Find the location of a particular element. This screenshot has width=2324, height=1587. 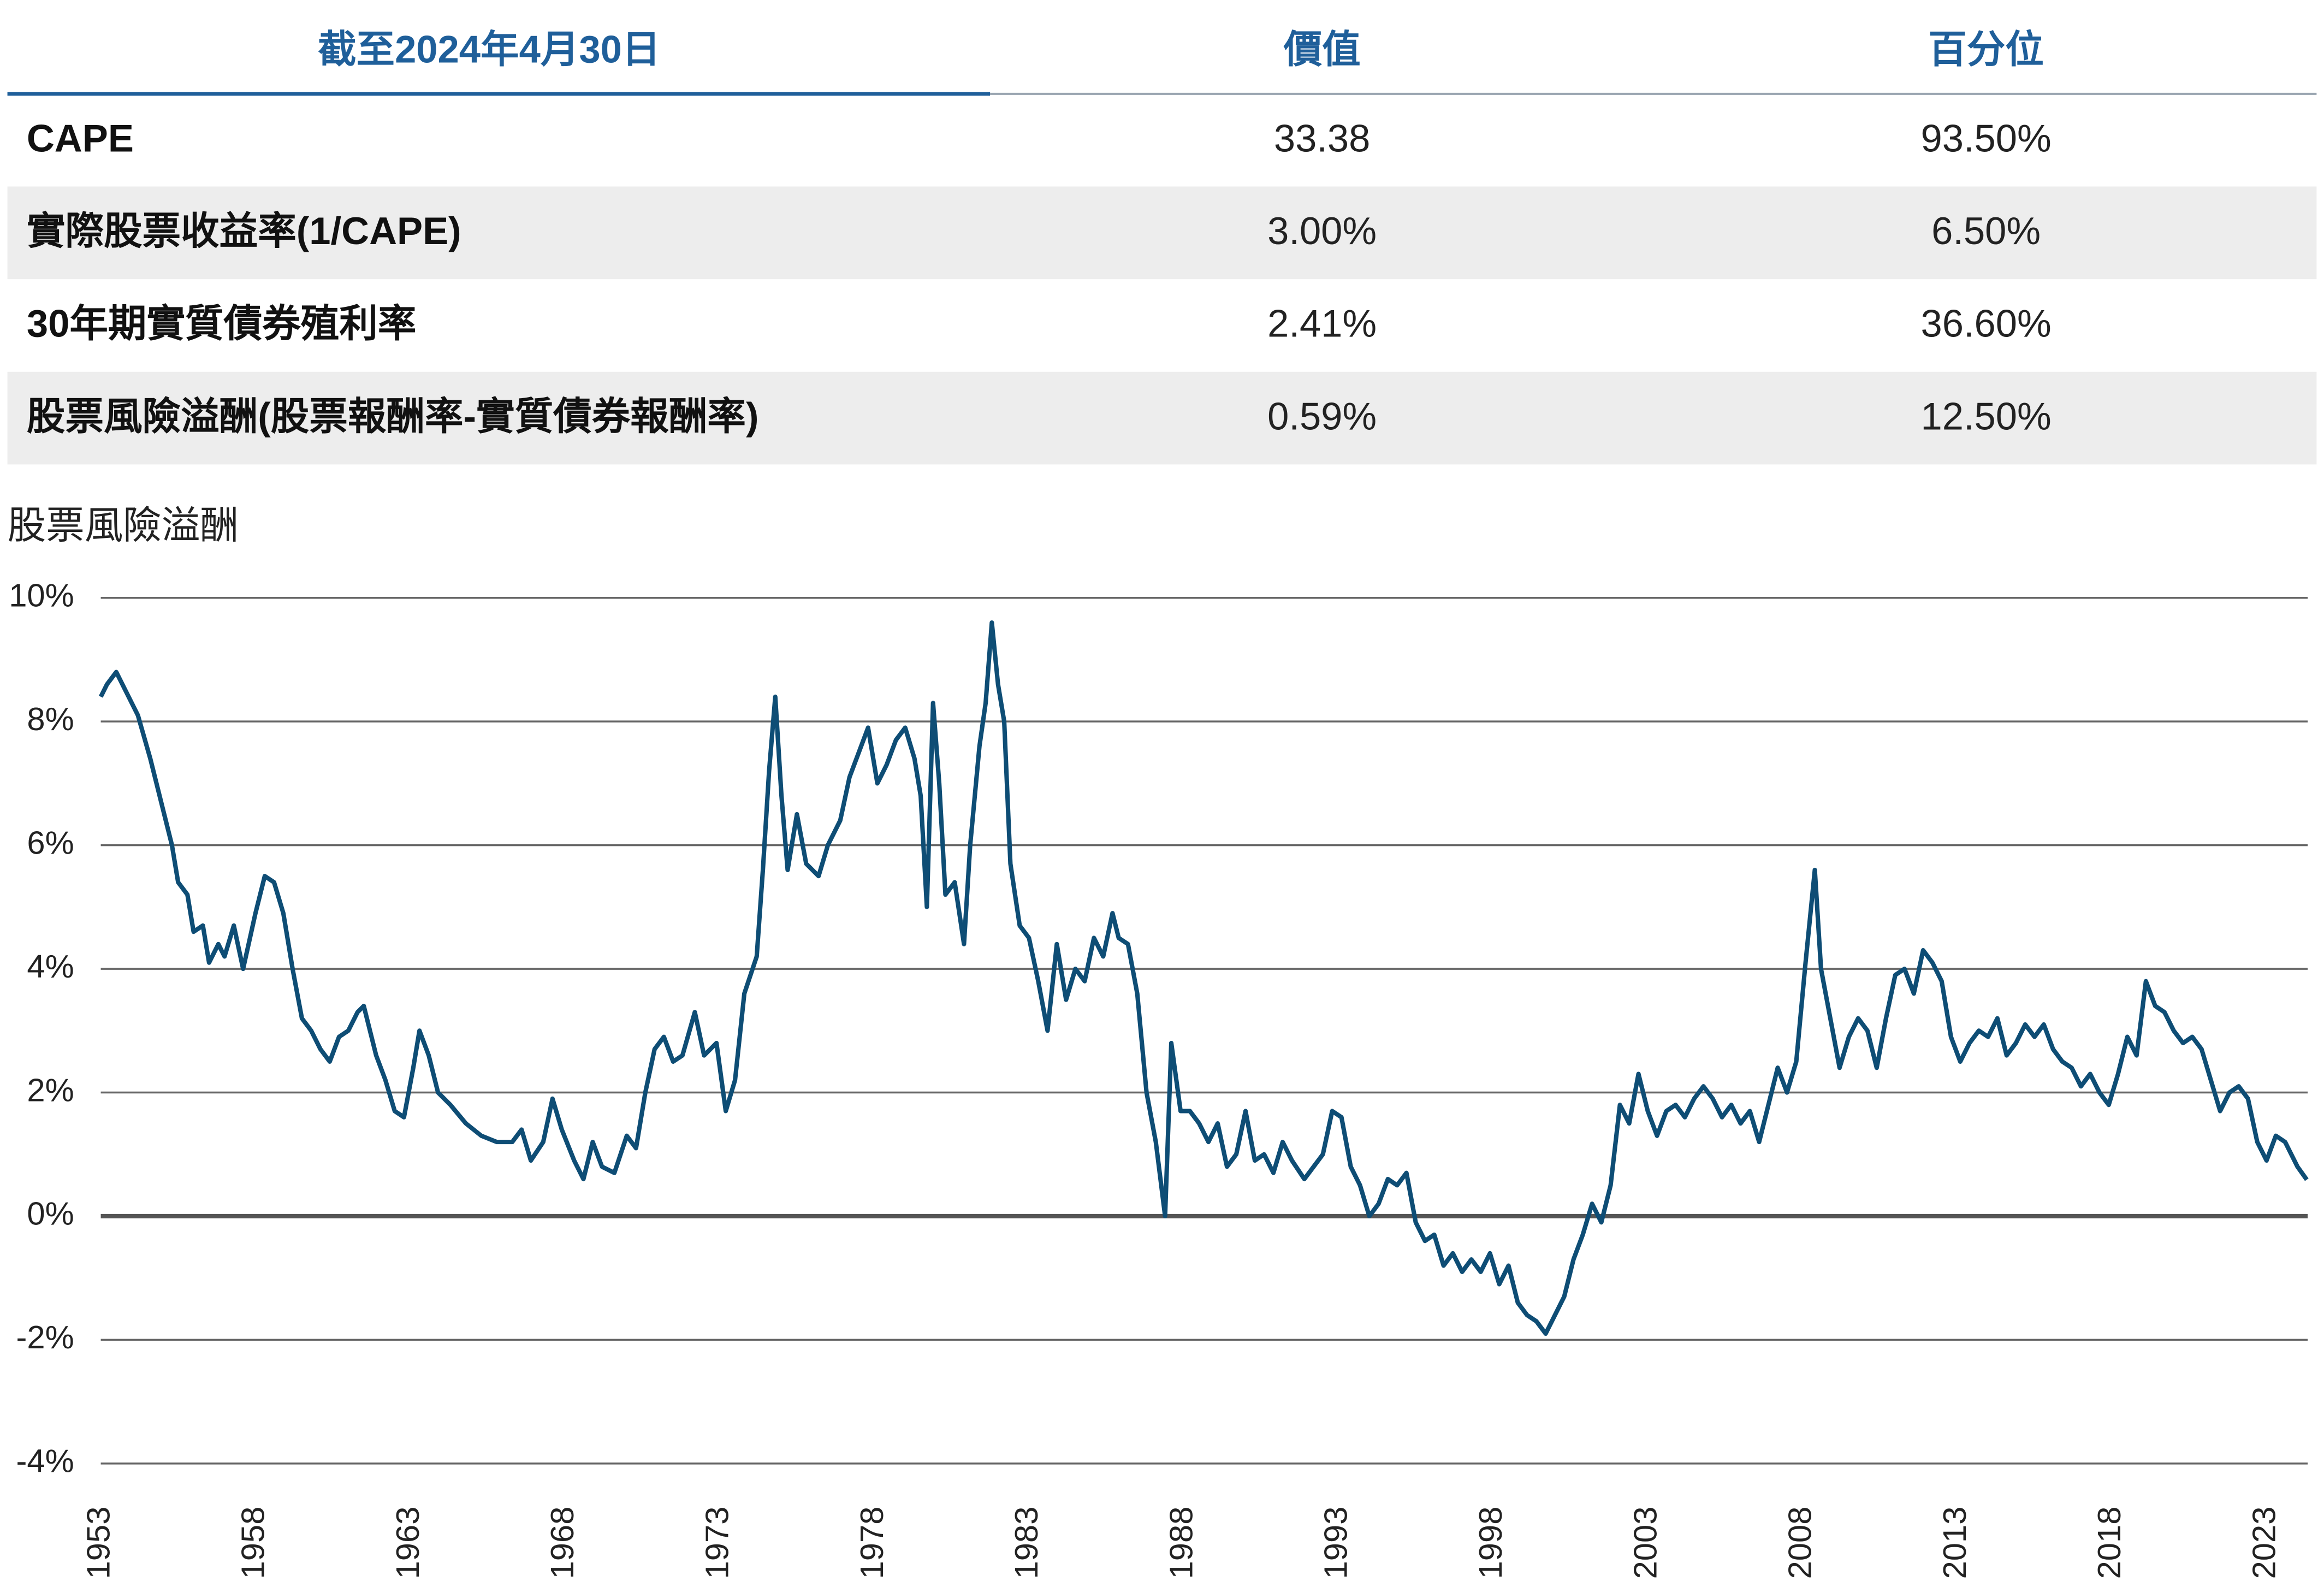

y-tick-label: -2% is located at coordinates (45, 1337).